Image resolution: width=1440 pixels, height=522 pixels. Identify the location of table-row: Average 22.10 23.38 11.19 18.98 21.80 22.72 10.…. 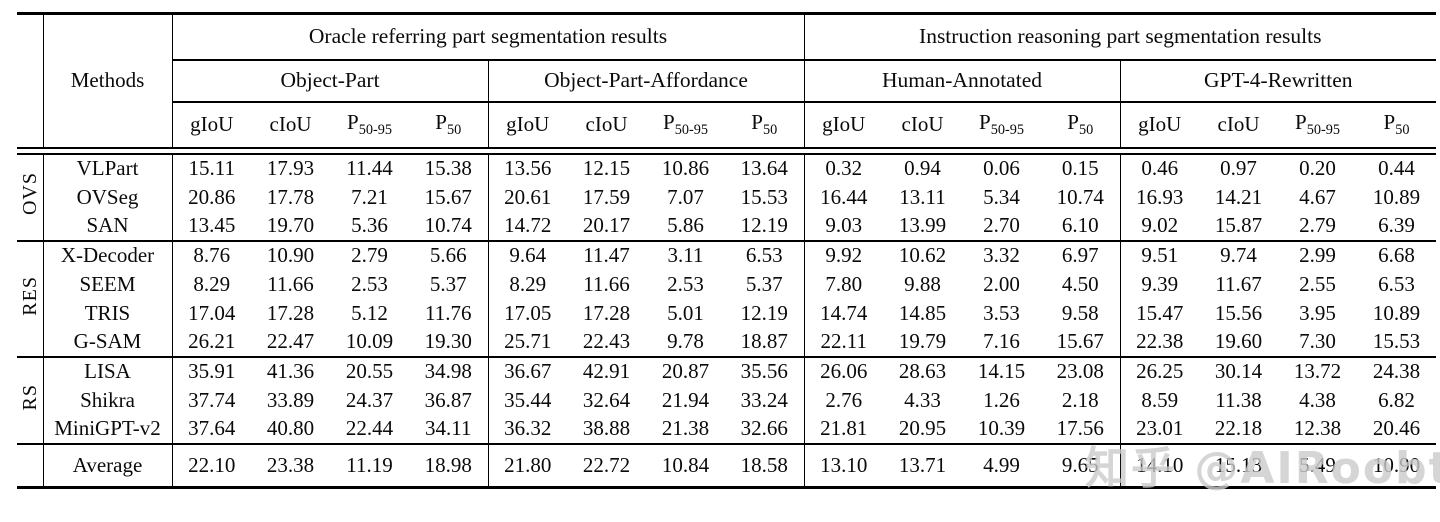
(726, 465).